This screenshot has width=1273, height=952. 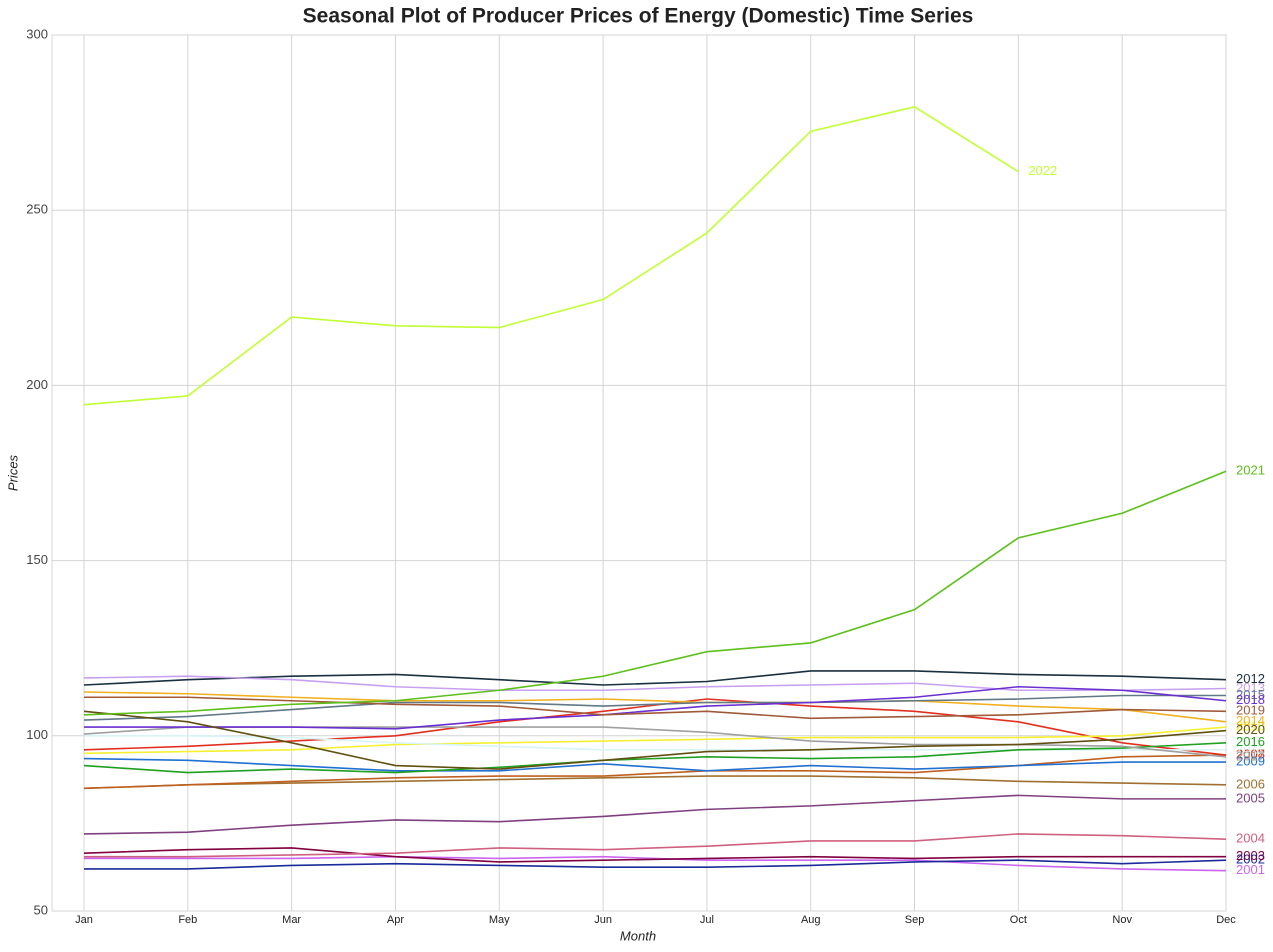 I want to click on y-tick-label: 200, so click(x=37, y=384).